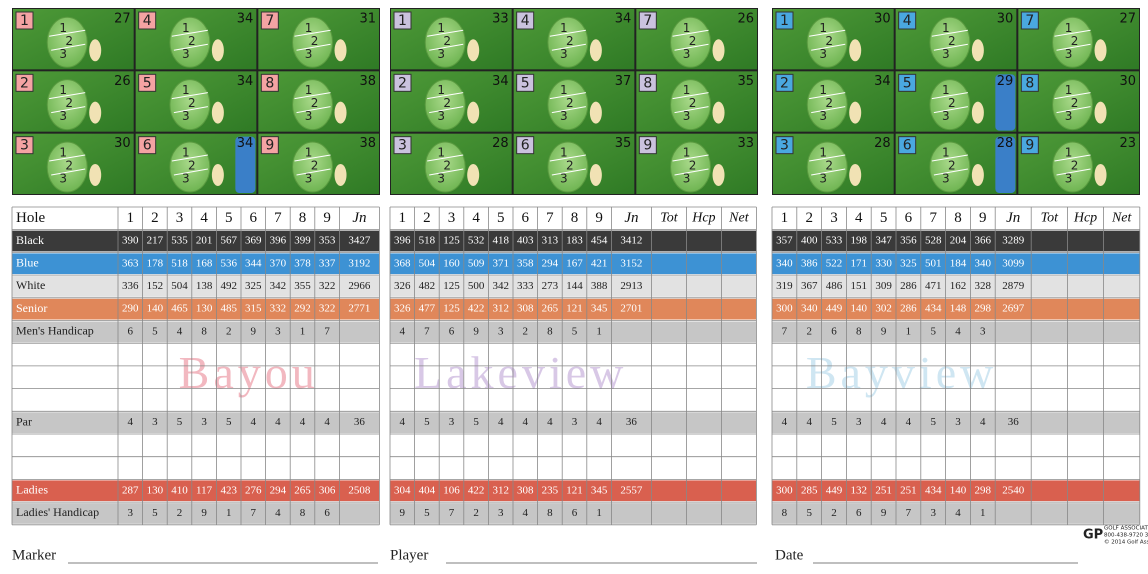 The height and width of the screenshot is (574, 1148). What do you see at coordinates (327, 241) in the screenshot?
I see `score-value: 353` at bounding box center [327, 241].